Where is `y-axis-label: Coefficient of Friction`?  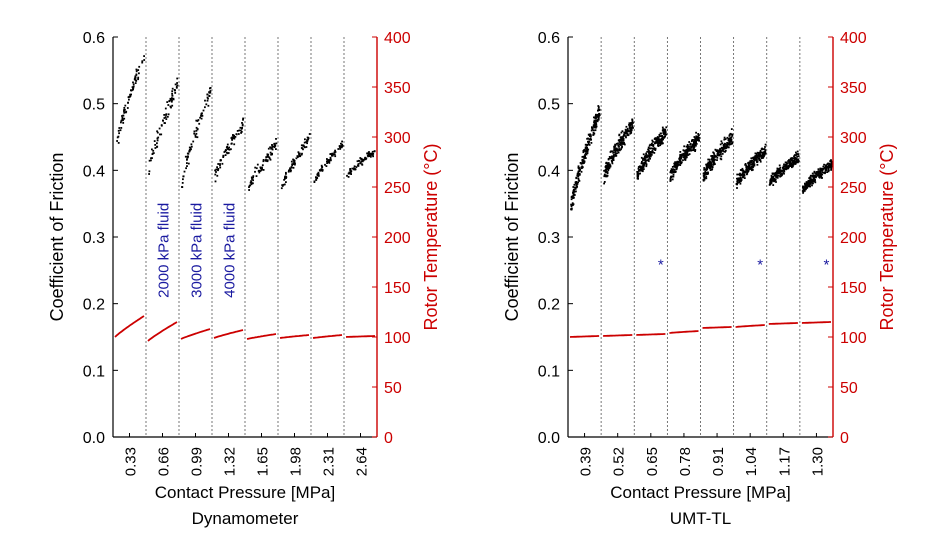
y-axis-label: Coefficient of Friction is located at coordinates (57, 237).